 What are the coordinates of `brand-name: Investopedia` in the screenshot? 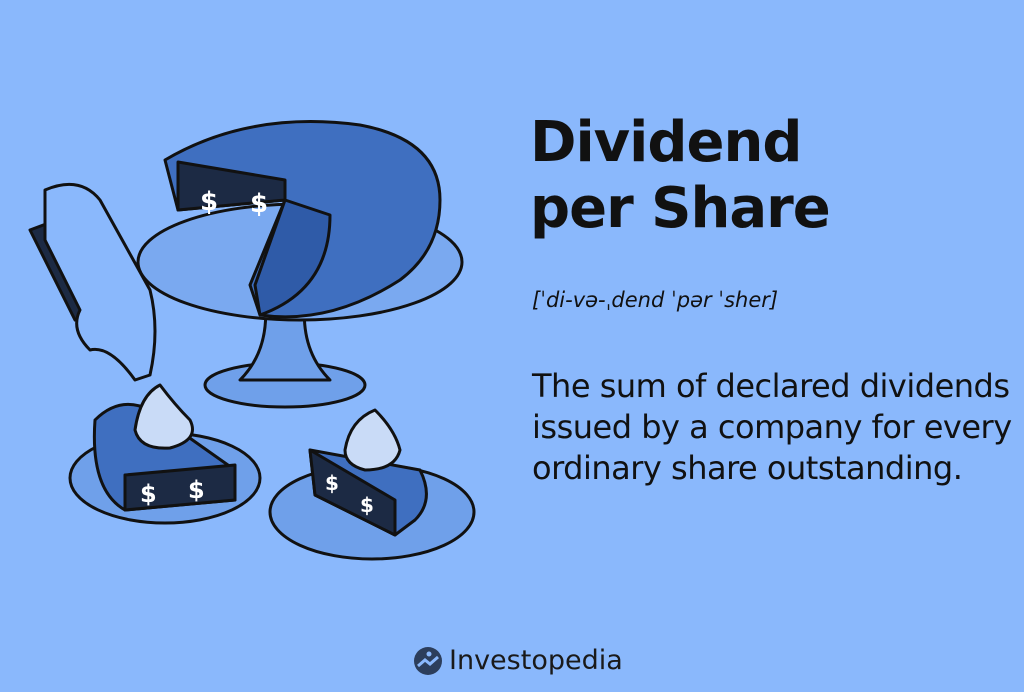 It's located at (536, 660).